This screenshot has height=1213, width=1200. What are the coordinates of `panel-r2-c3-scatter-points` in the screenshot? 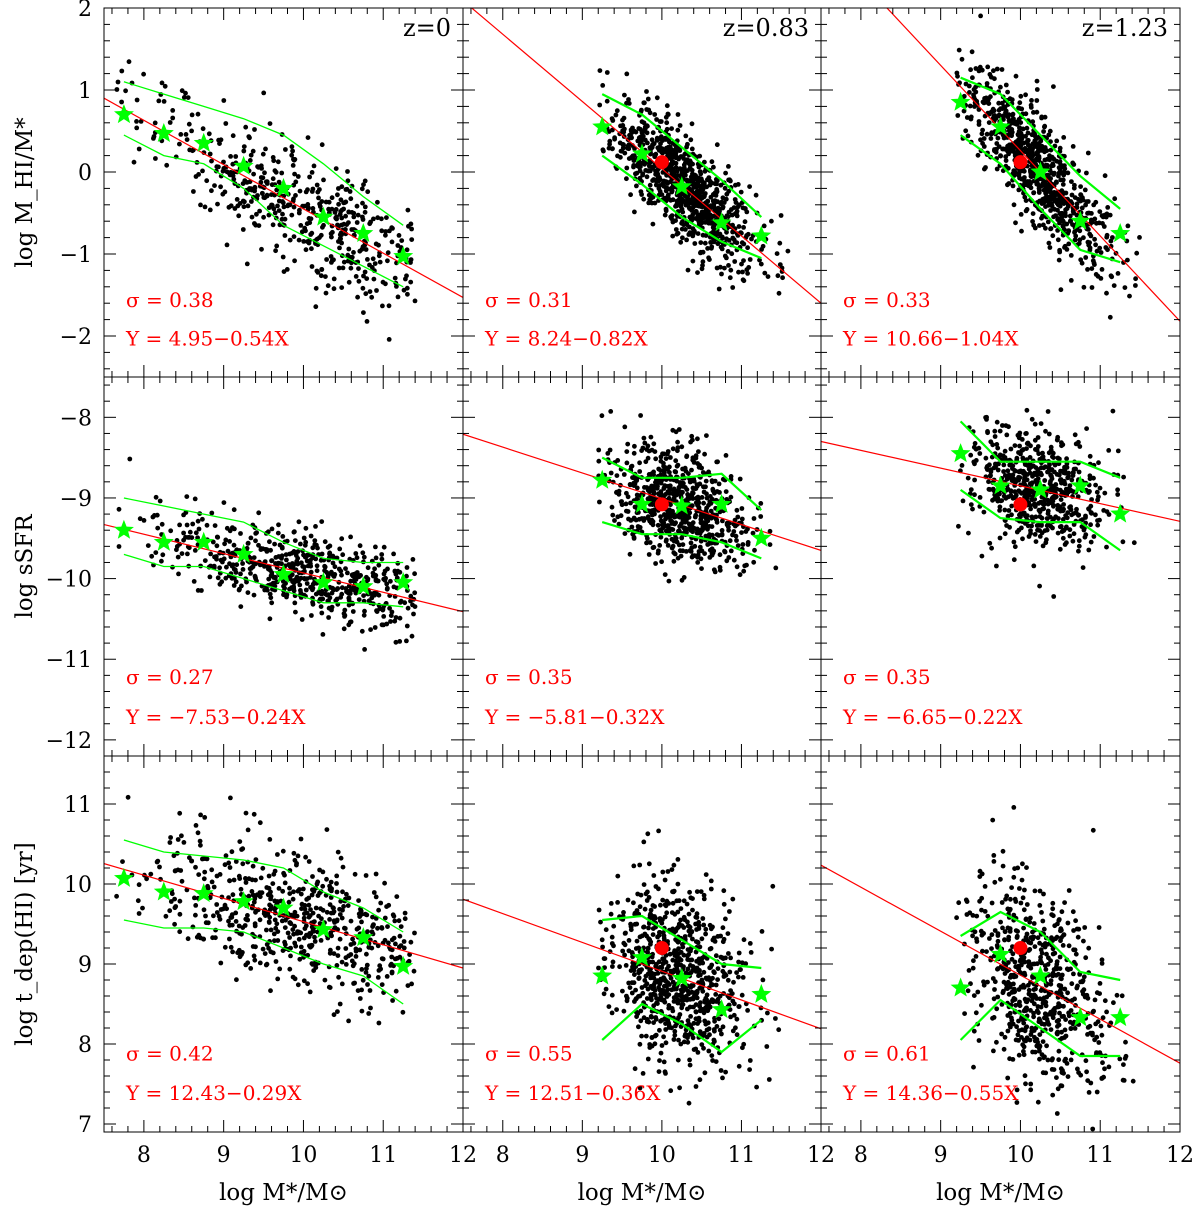 It's located at (1046, 503).